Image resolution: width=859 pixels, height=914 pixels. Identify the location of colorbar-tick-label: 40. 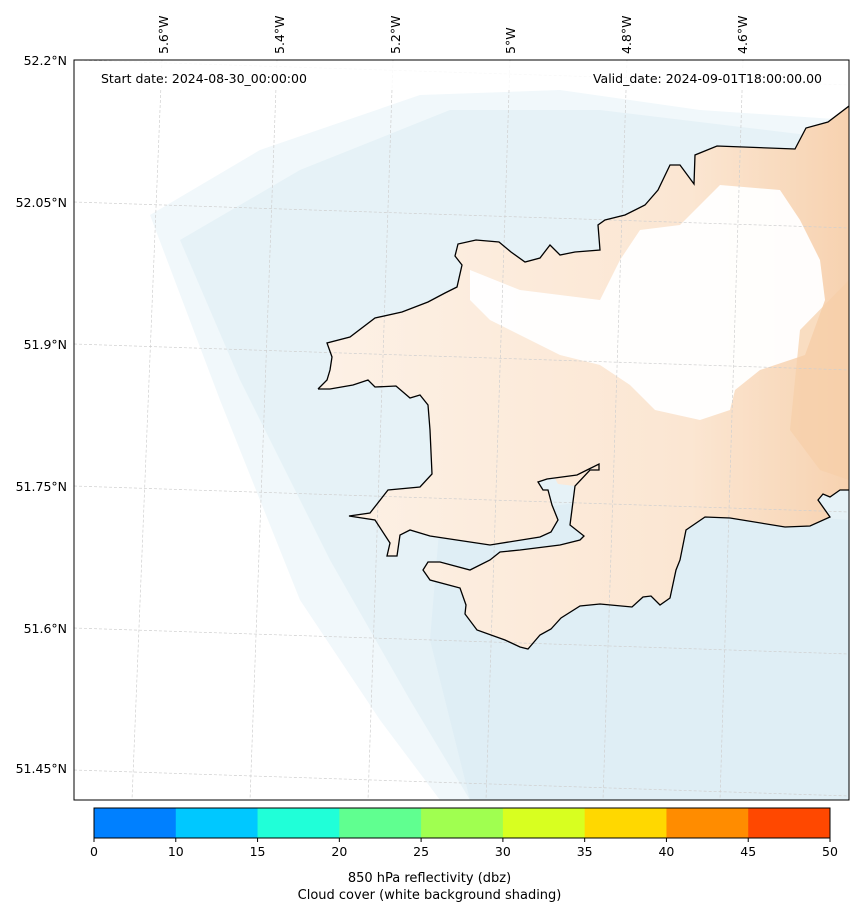
(666, 851).